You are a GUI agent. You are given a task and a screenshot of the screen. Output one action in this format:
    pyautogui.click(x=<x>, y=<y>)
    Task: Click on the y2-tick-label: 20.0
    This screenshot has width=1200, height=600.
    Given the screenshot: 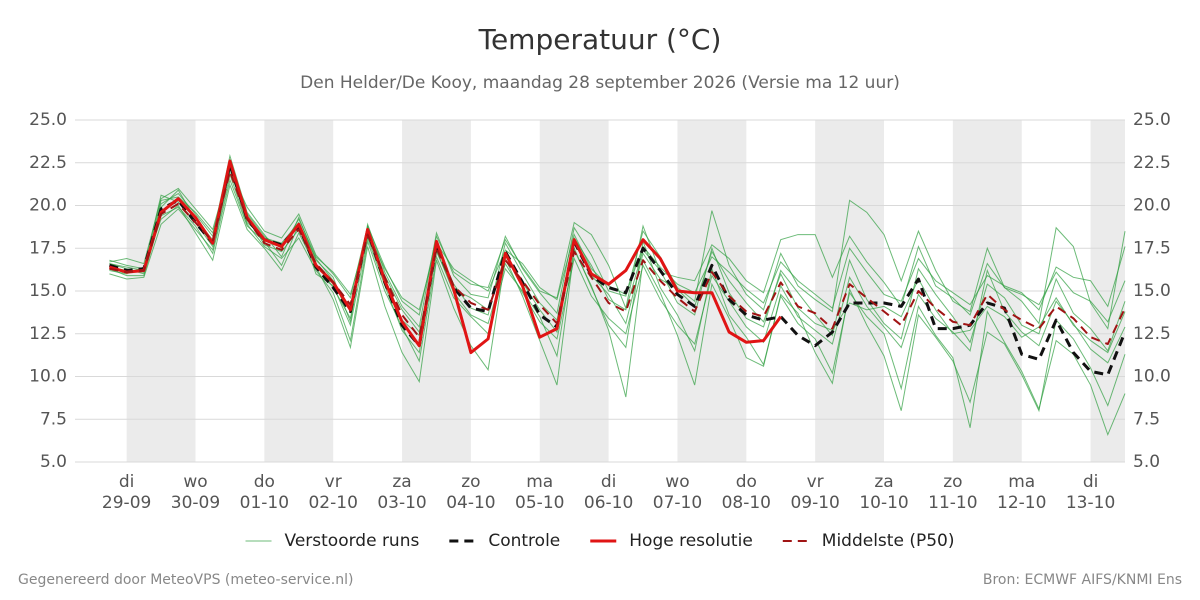 What is the action you would take?
    pyautogui.click(x=1152, y=206)
    